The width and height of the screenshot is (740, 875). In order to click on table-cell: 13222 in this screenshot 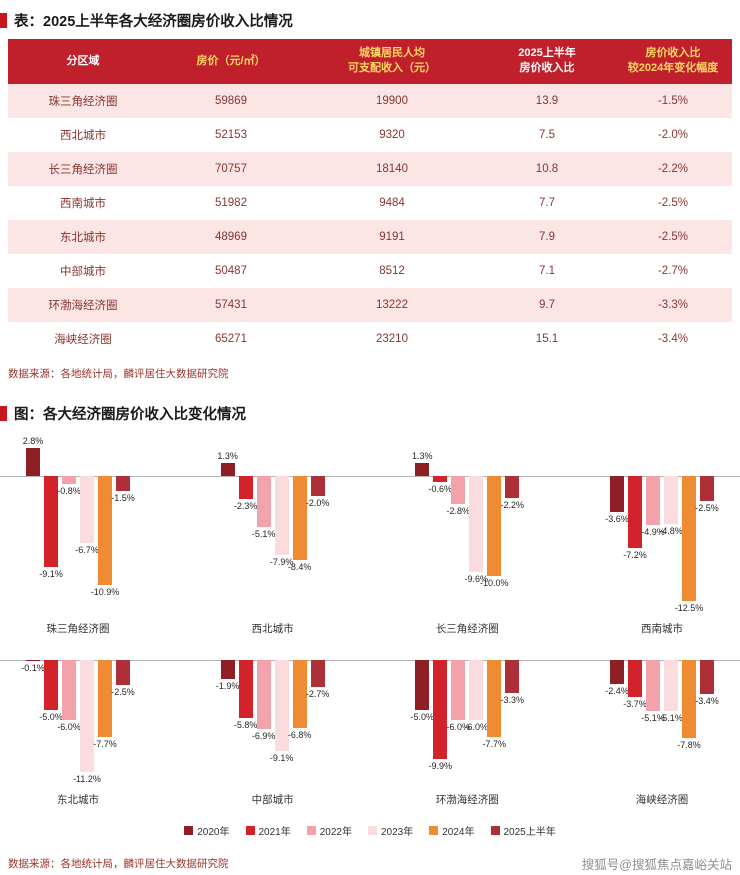, I will do `click(392, 304)`.